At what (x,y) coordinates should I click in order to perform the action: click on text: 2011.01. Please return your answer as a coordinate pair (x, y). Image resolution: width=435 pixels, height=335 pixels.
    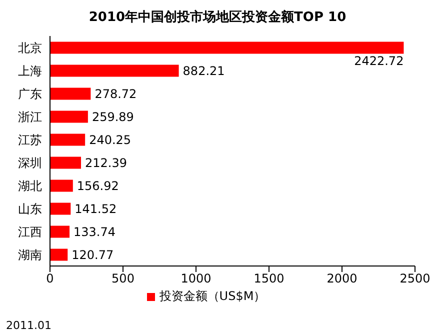
    Looking at the image, I should click on (29, 325).